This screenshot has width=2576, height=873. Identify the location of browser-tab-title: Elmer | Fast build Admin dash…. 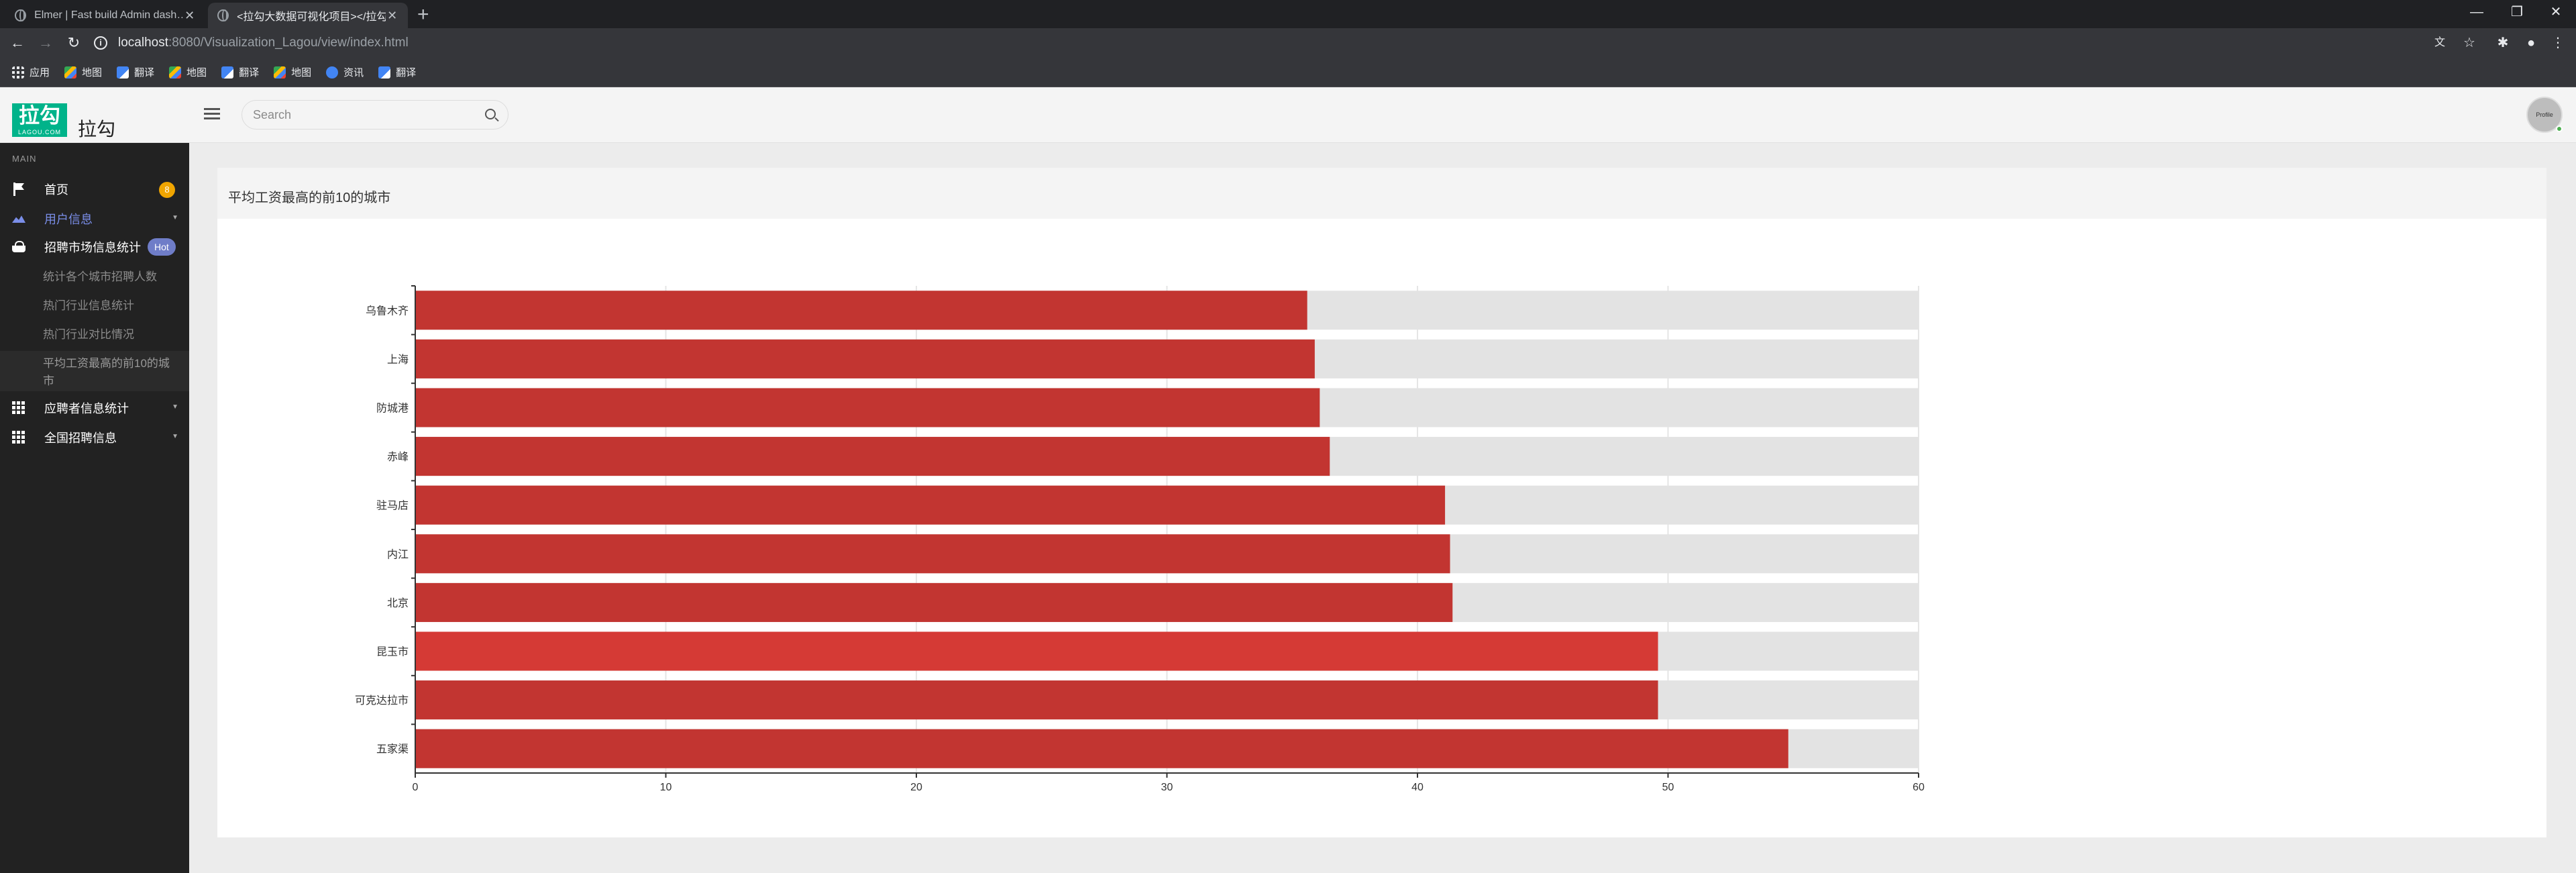
(109, 15).